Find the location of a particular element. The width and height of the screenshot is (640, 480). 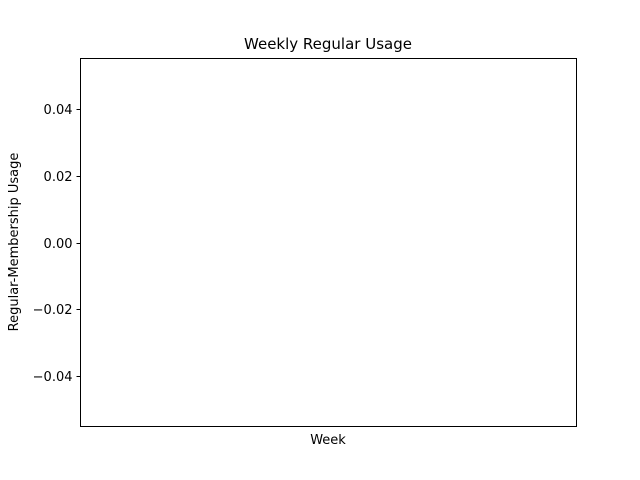

y-tick-label: 0.00 is located at coordinates (58, 244).